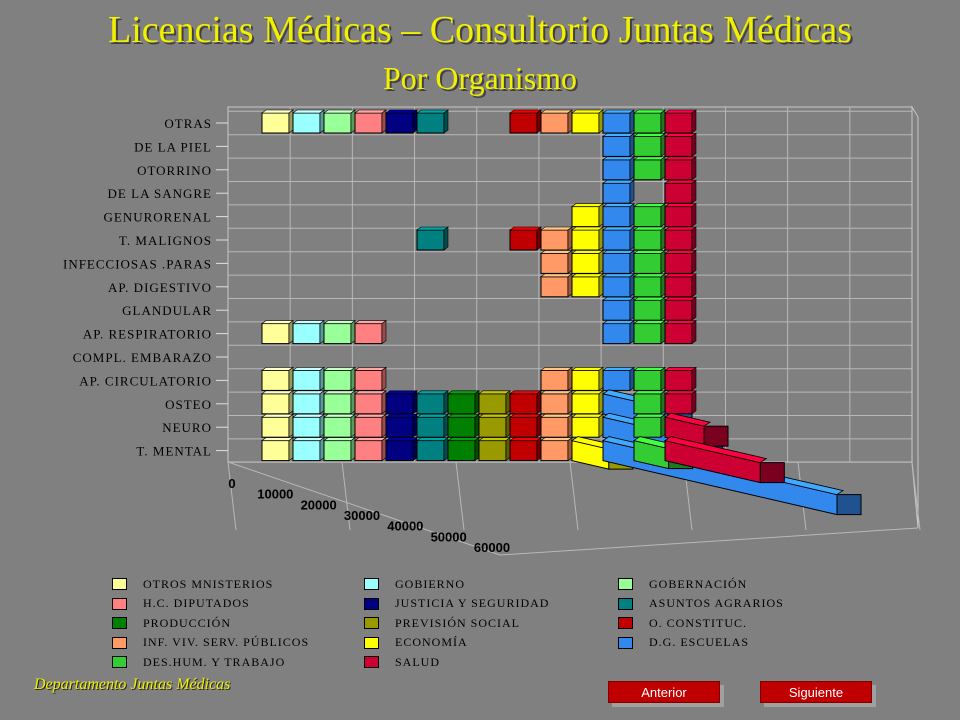 Image resolution: width=960 pixels, height=720 pixels. Describe the element at coordinates (145, 380) in the screenshot. I see `category-label: AP. CIRCULATORIO` at that location.